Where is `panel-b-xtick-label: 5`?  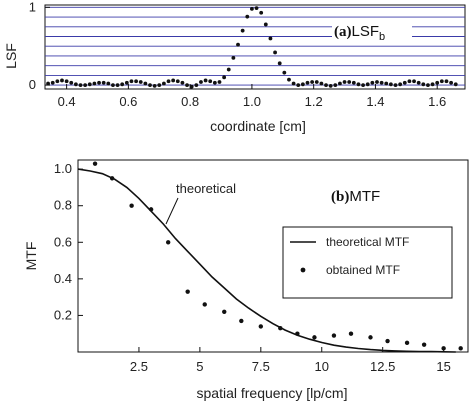
panel-b-xtick-label: 5 is located at coordinates (199, 366).